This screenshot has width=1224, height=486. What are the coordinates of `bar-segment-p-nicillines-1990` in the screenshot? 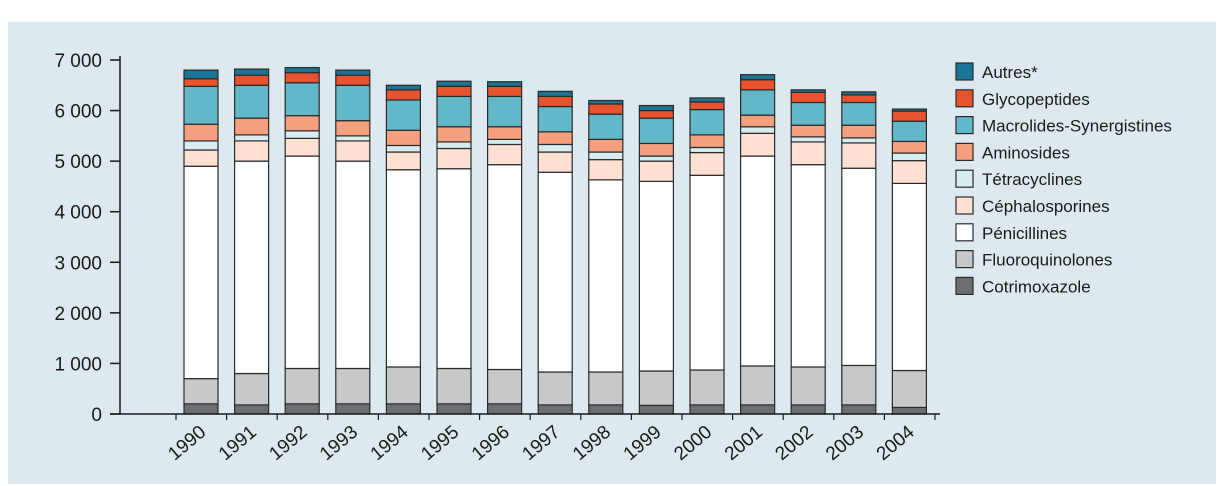 It's located at (201, 272).